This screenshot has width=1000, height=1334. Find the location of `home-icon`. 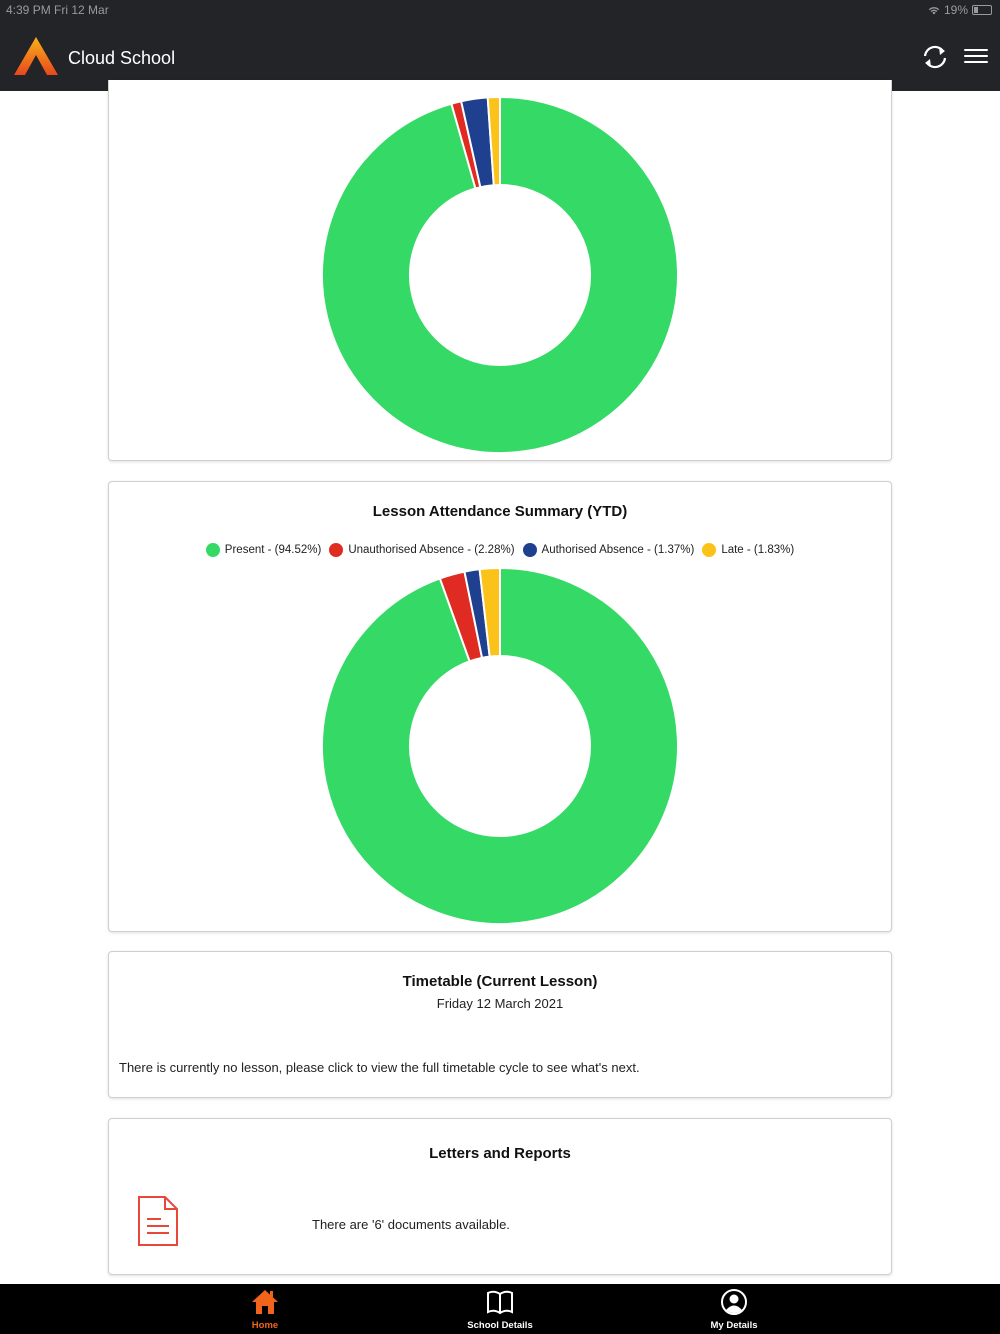

home-icon is located at coordinates (265, 1302).